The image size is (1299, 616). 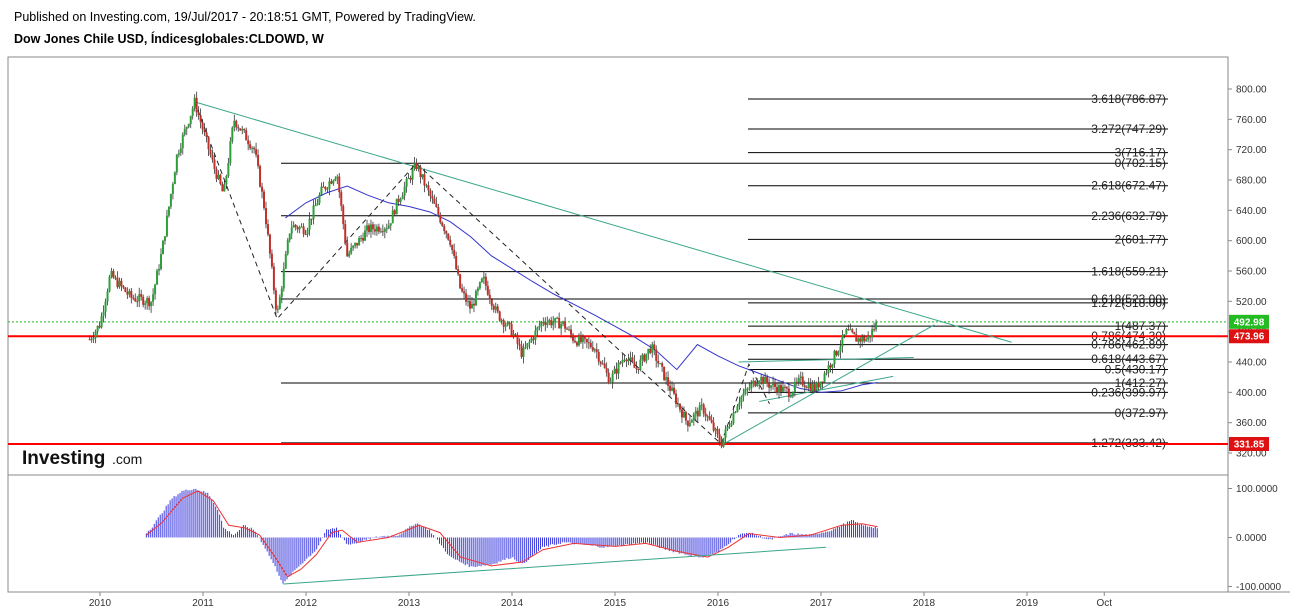 What do you see at coordinates (615, 603) in the screenshot?
I see `x-tick-label: 2015` at bounding box center [615, 603].